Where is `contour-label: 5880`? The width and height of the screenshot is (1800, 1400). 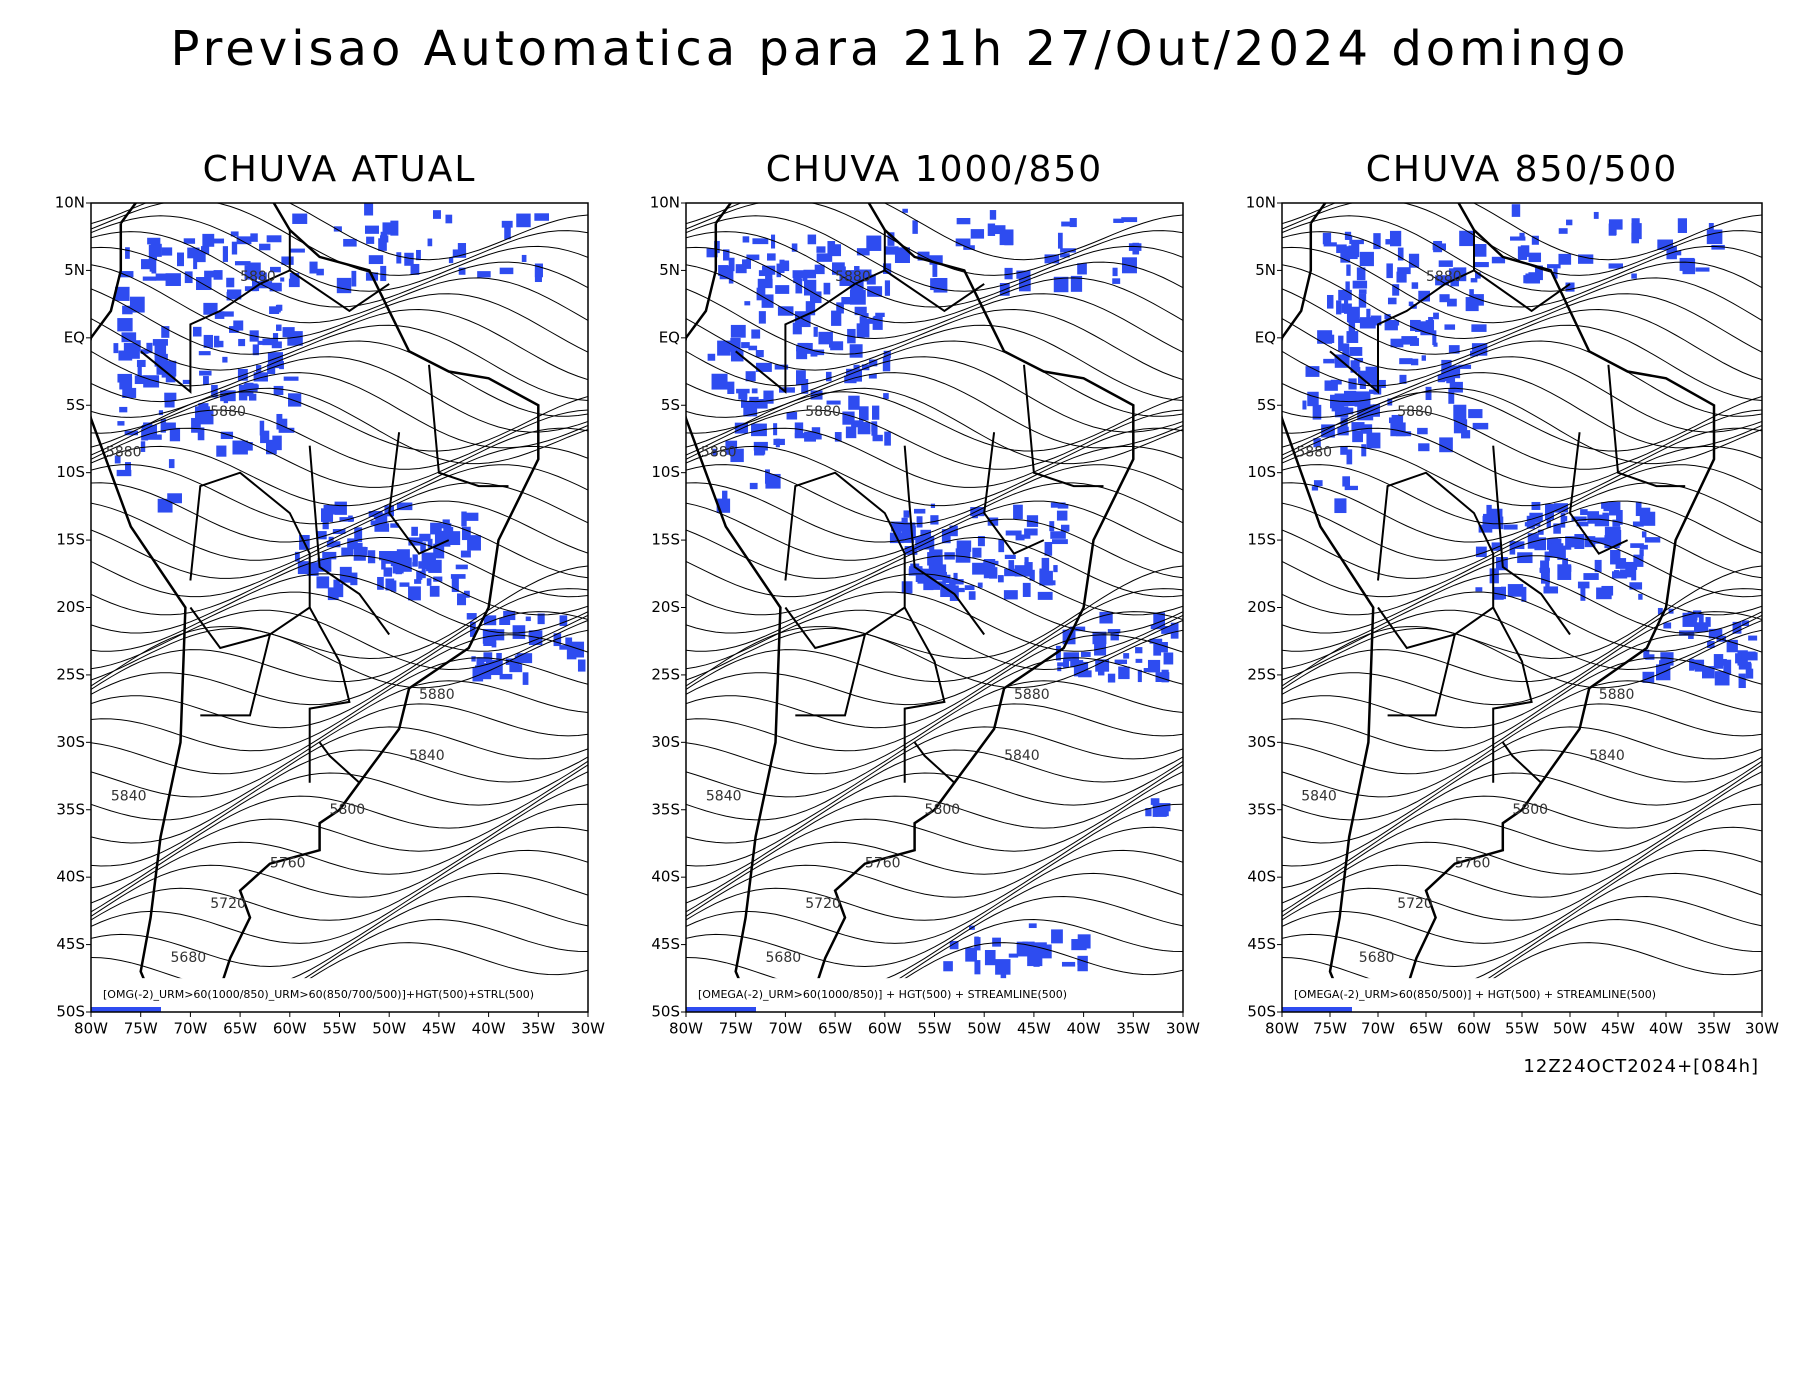 contour-label: 5880 is located at coordinates (719, 452).